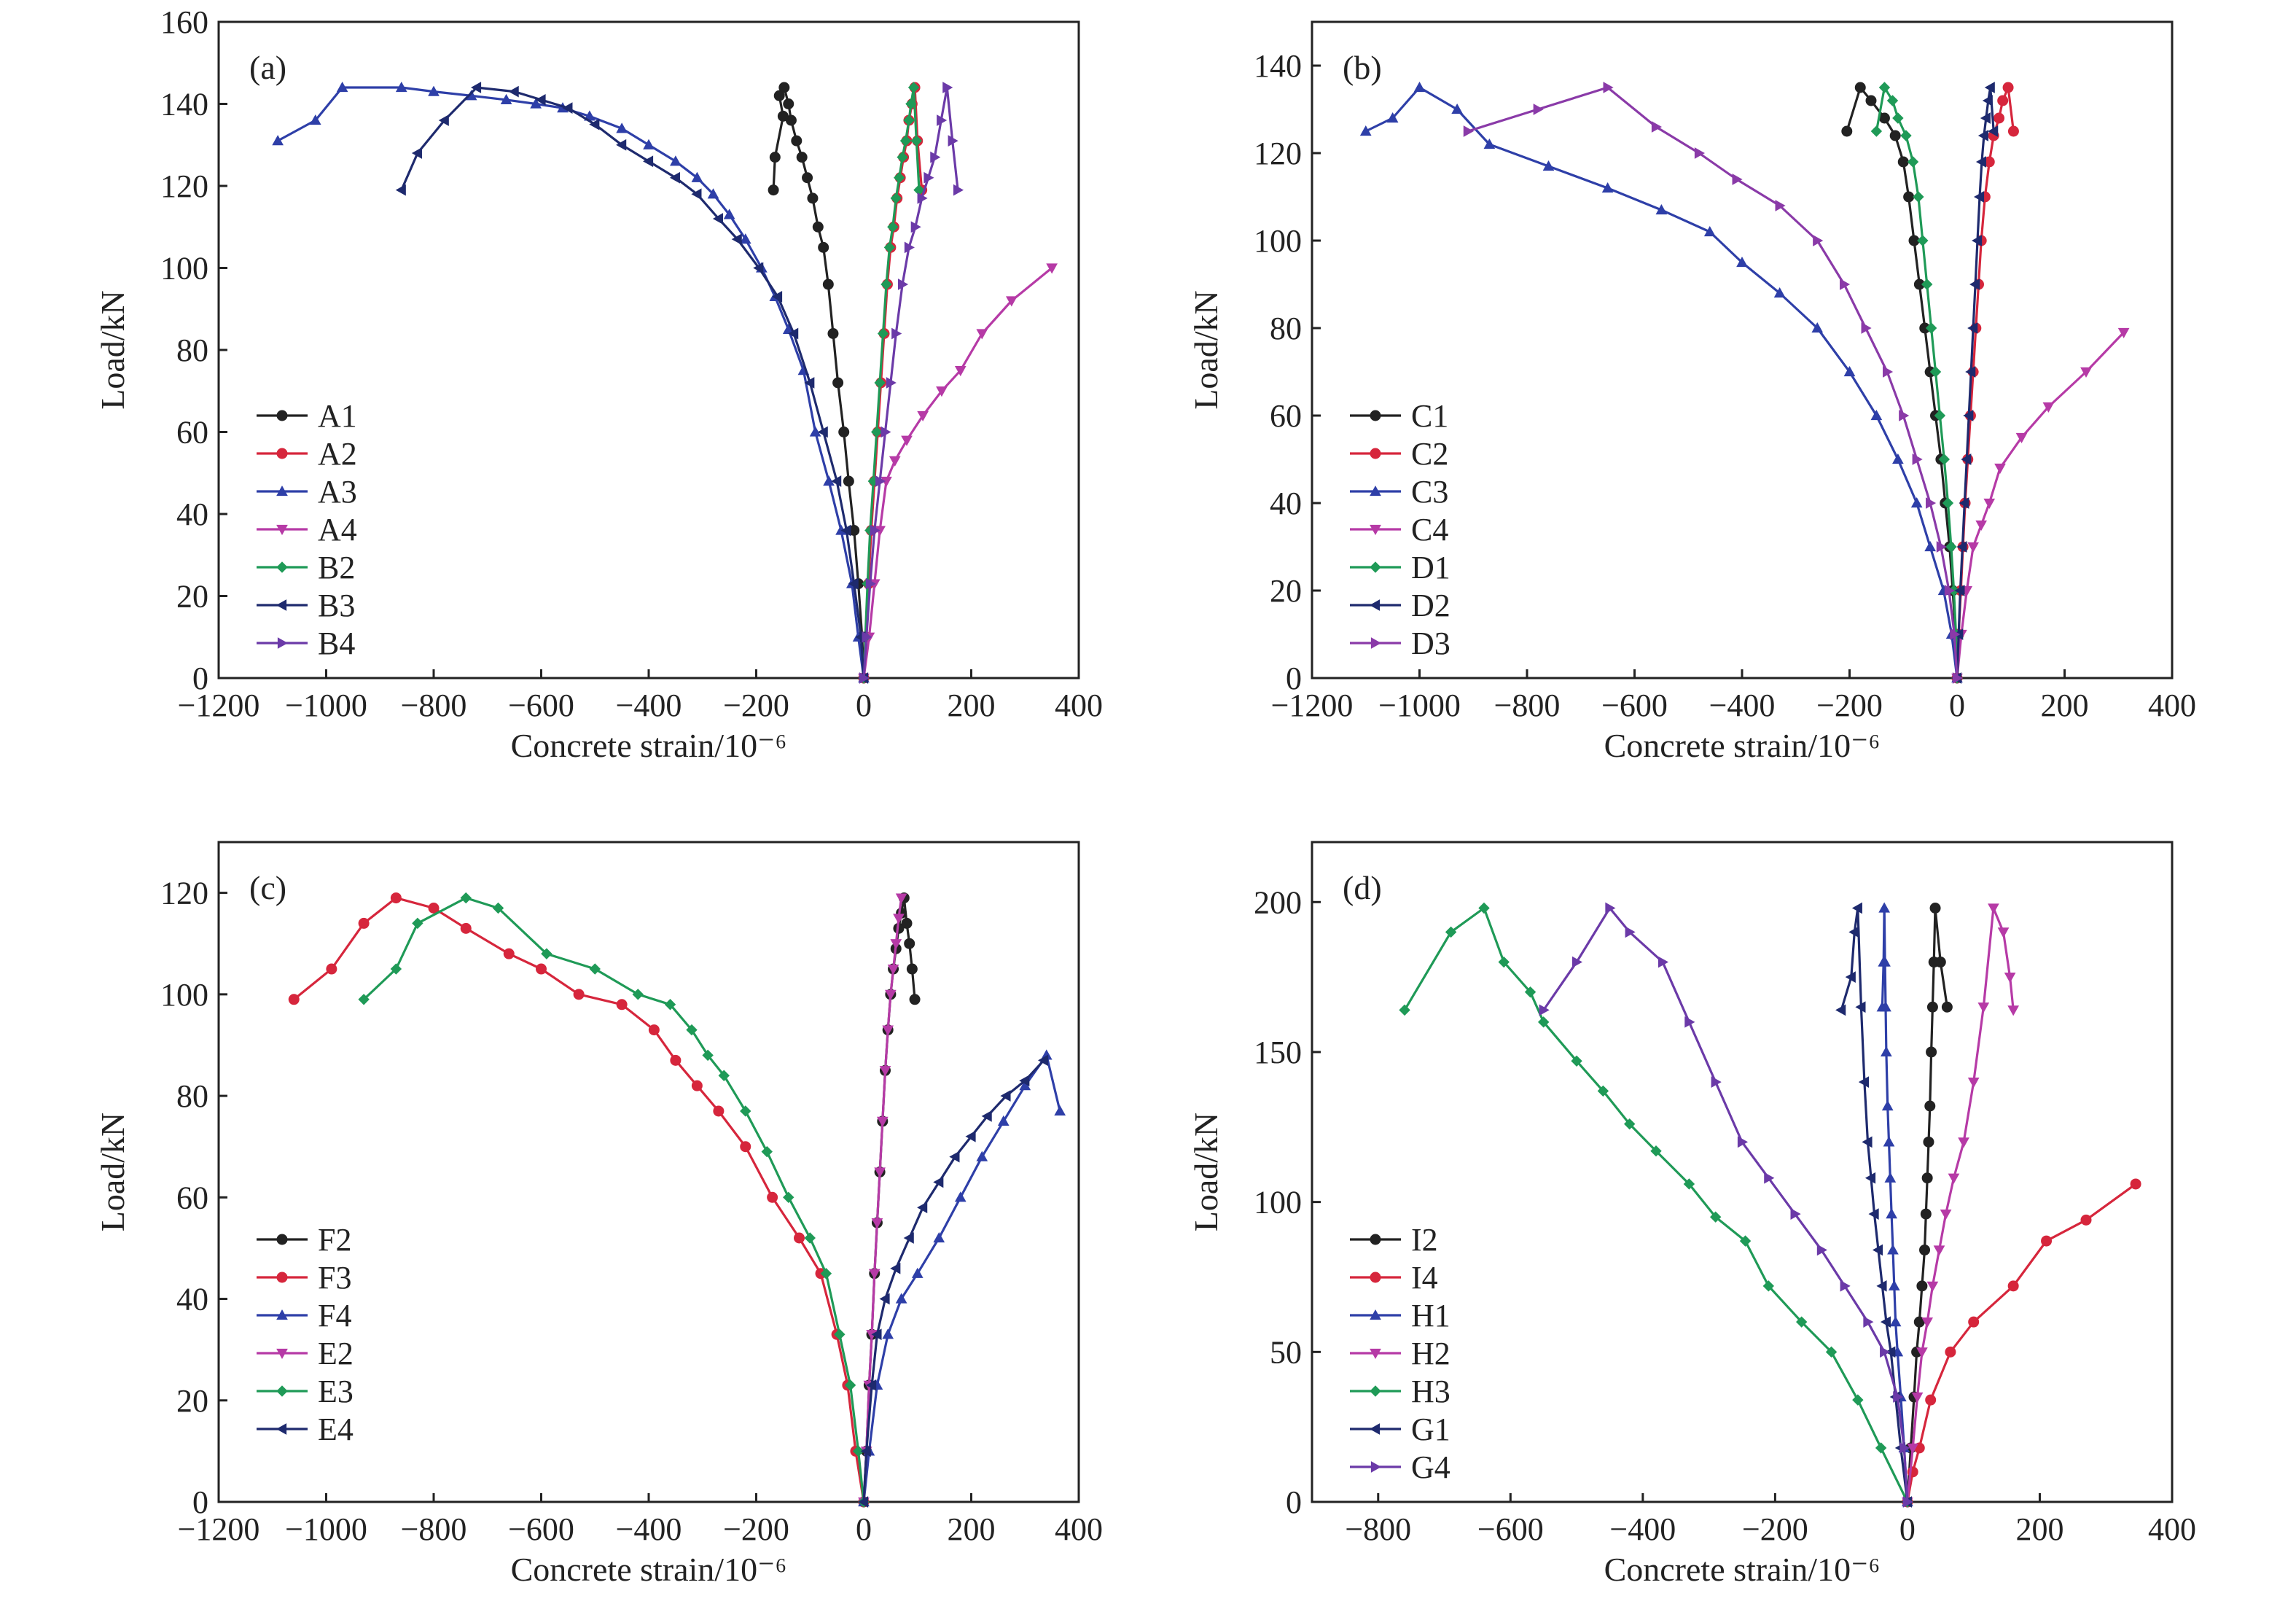 This screenshot has height=1612, width=2296. I want to click on legend-label-A3: A3, so click(338, 492).